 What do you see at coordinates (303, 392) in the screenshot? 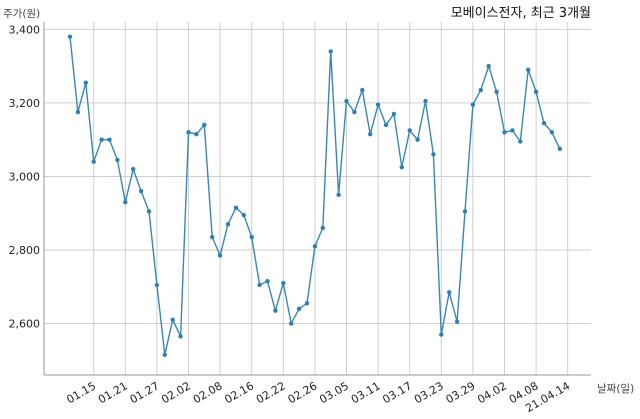
I see `x-tick-label: 02.26` at bounding box center [303, 392].